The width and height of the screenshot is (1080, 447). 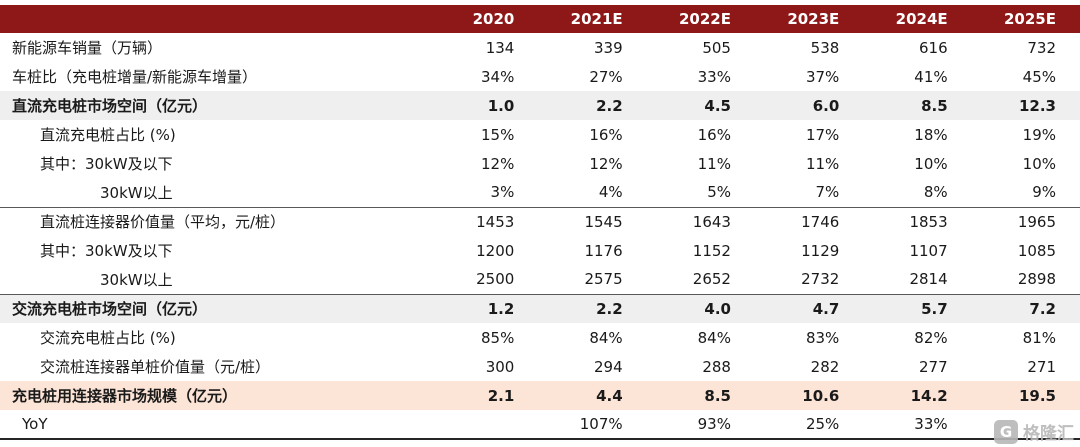 What do you see at coordinates (917, 193) in the screenshot?
I see `row-value: 8%` at bounding box center [917, 193].